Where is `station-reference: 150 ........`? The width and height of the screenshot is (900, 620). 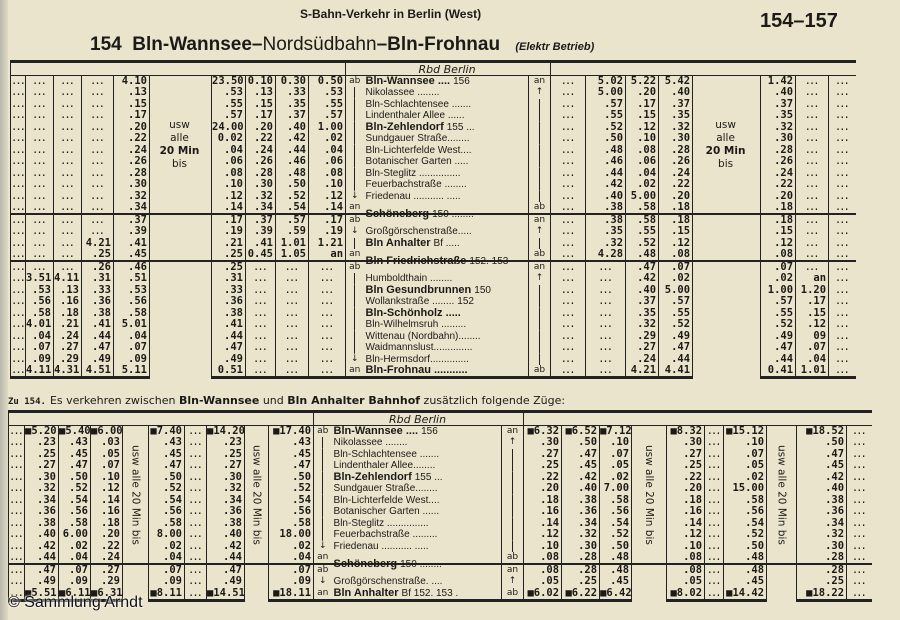 station-reference: 150 ........ is located at coordinates (421, 564).